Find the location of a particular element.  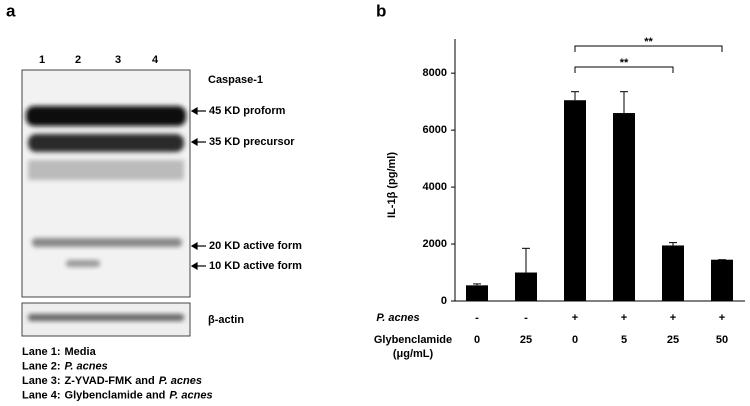

legend-text: Z-YVAD-FMK and is located at coordinates (110, 381).